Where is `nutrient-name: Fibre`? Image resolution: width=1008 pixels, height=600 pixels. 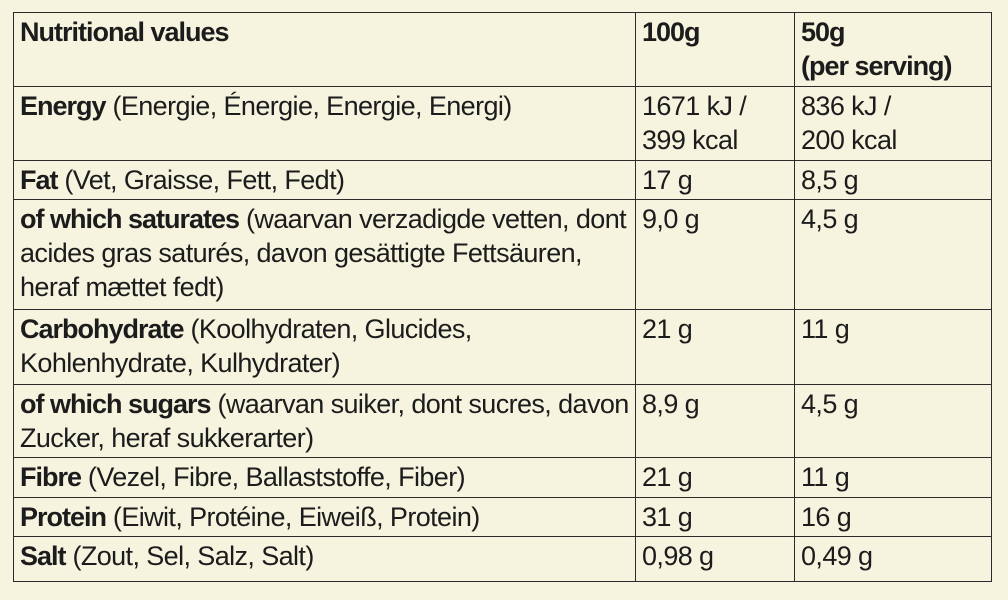
nutrient-name: Fibre is located at coordinates (51, 477).